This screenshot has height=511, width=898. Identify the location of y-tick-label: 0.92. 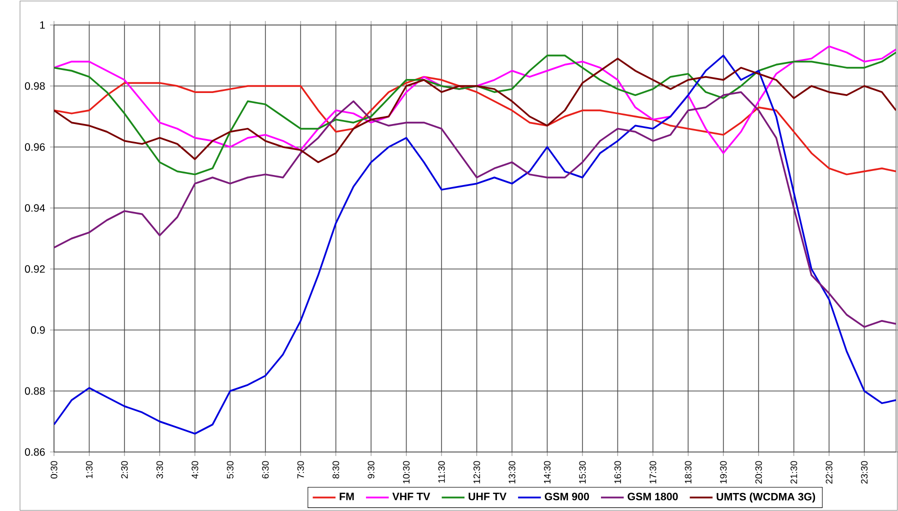
(34, 269).